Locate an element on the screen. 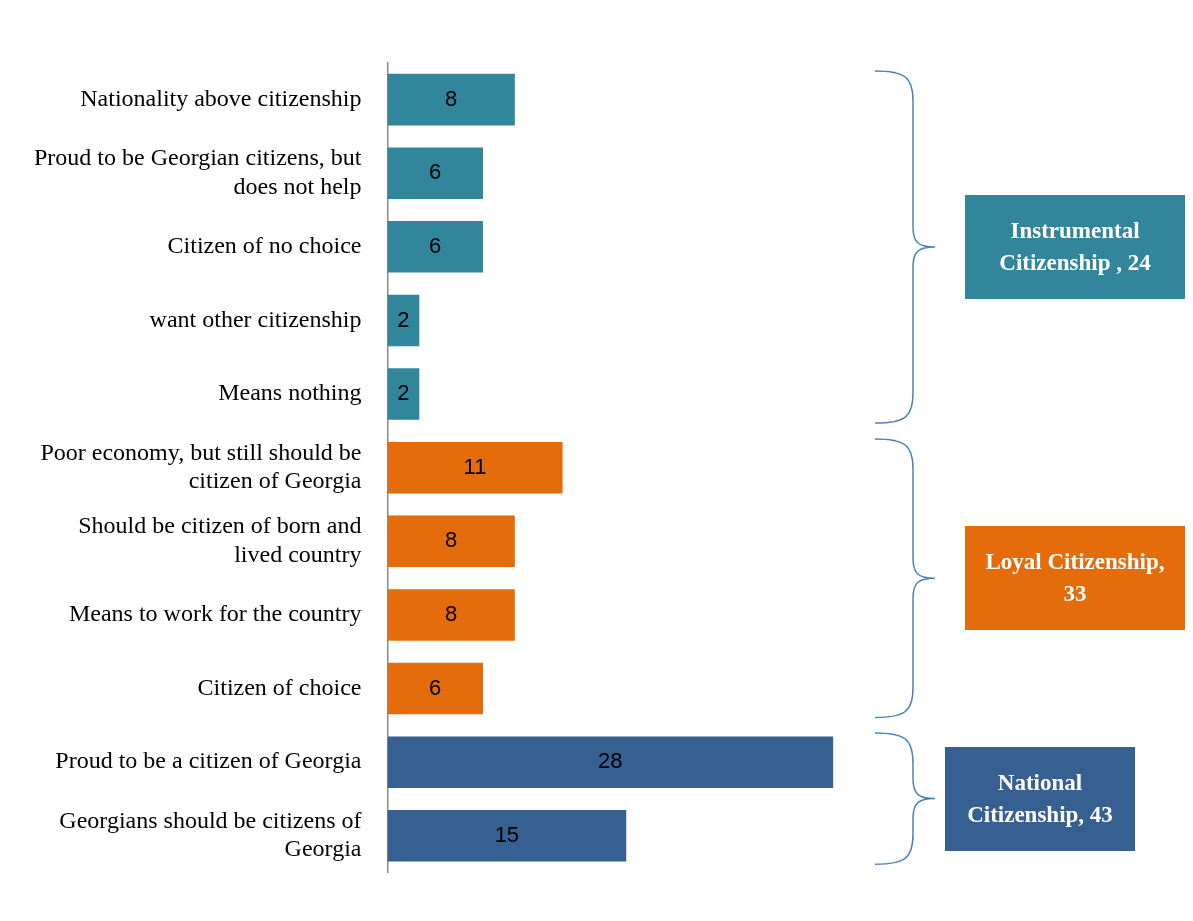  y-tick-label: Means nothing is located at coordinates (290, 392).